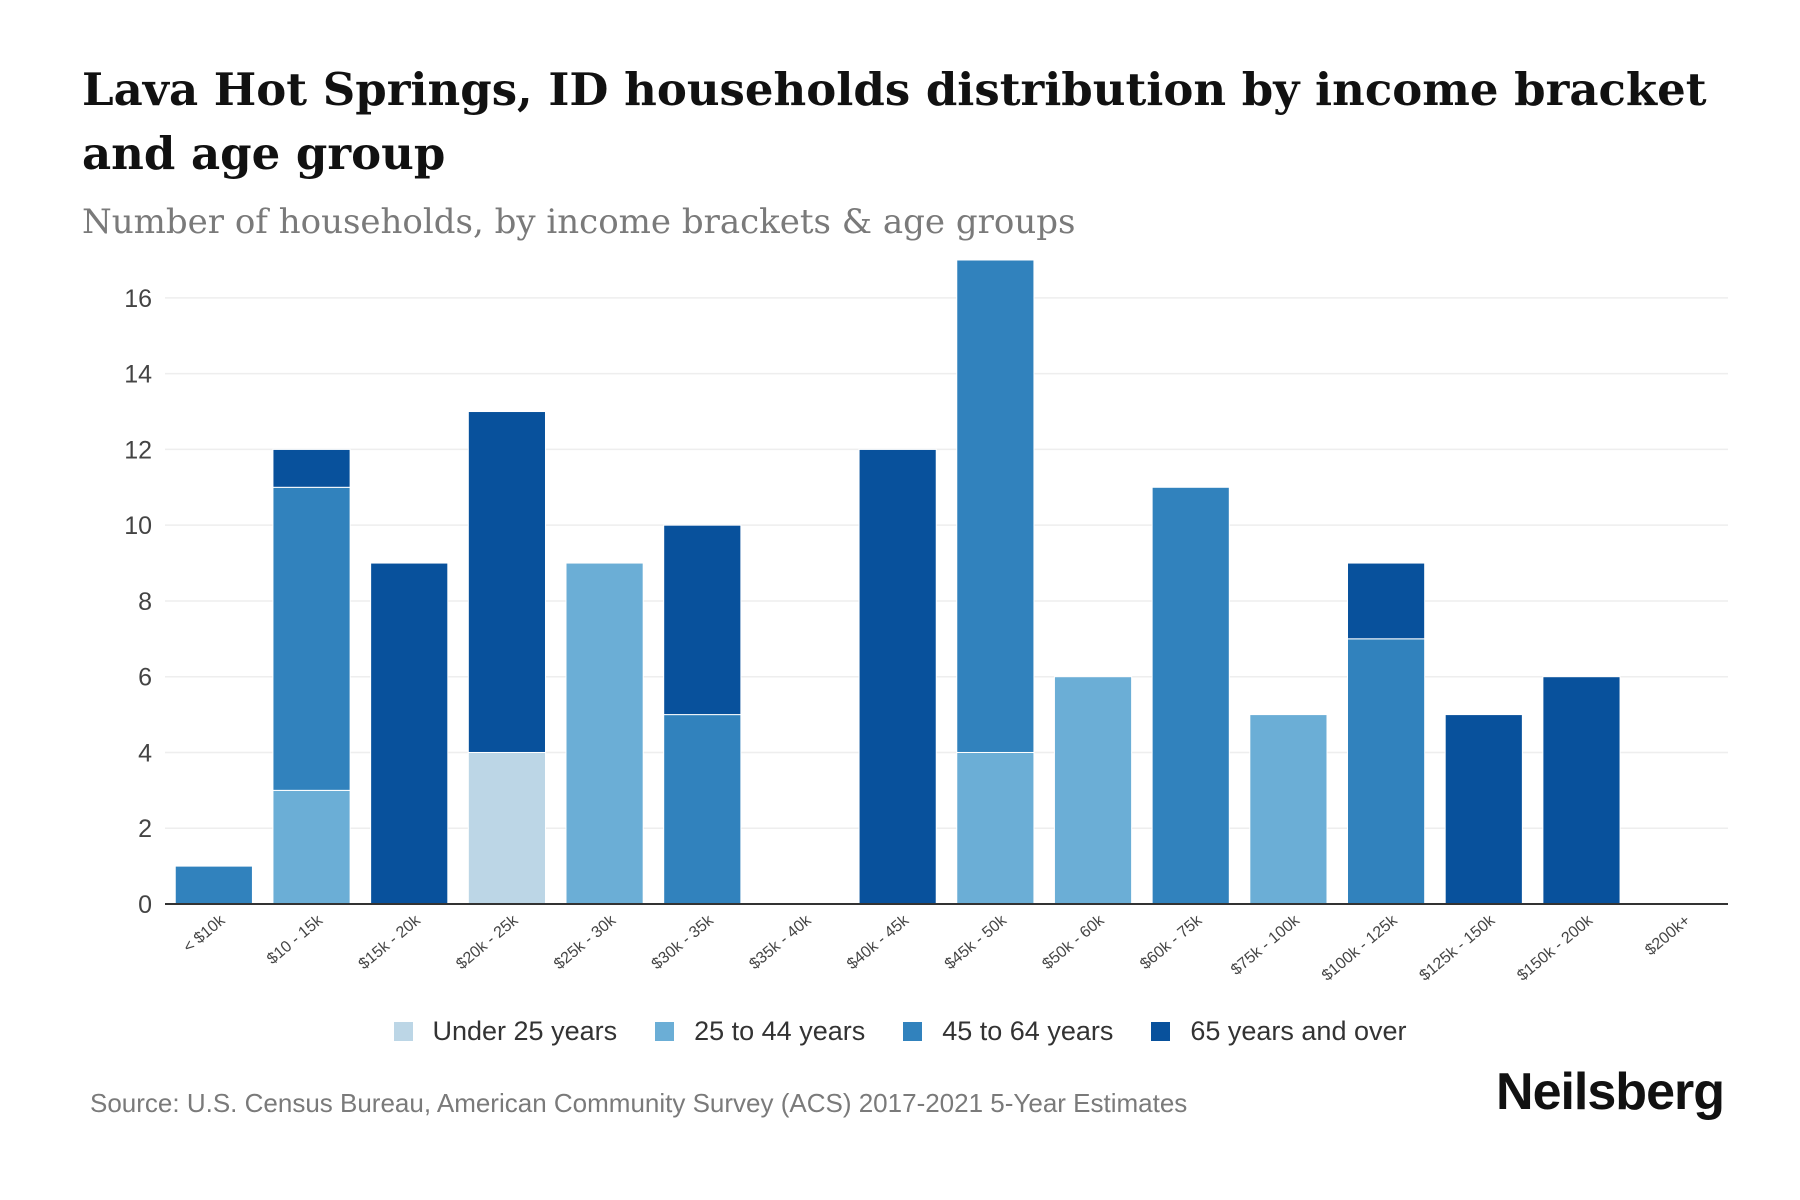 The width and height of the screenshot is (1800, 1200). What do you see at coordinates (780, 942) in the screenshot?
I see `x-tick-label: $35k - 40k` at bounding box center [780, 942].